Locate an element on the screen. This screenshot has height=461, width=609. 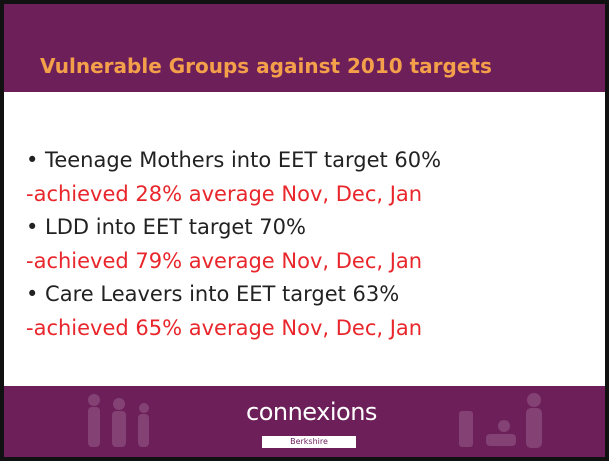
logo-text: connexions is located at coordinates (311, 412).